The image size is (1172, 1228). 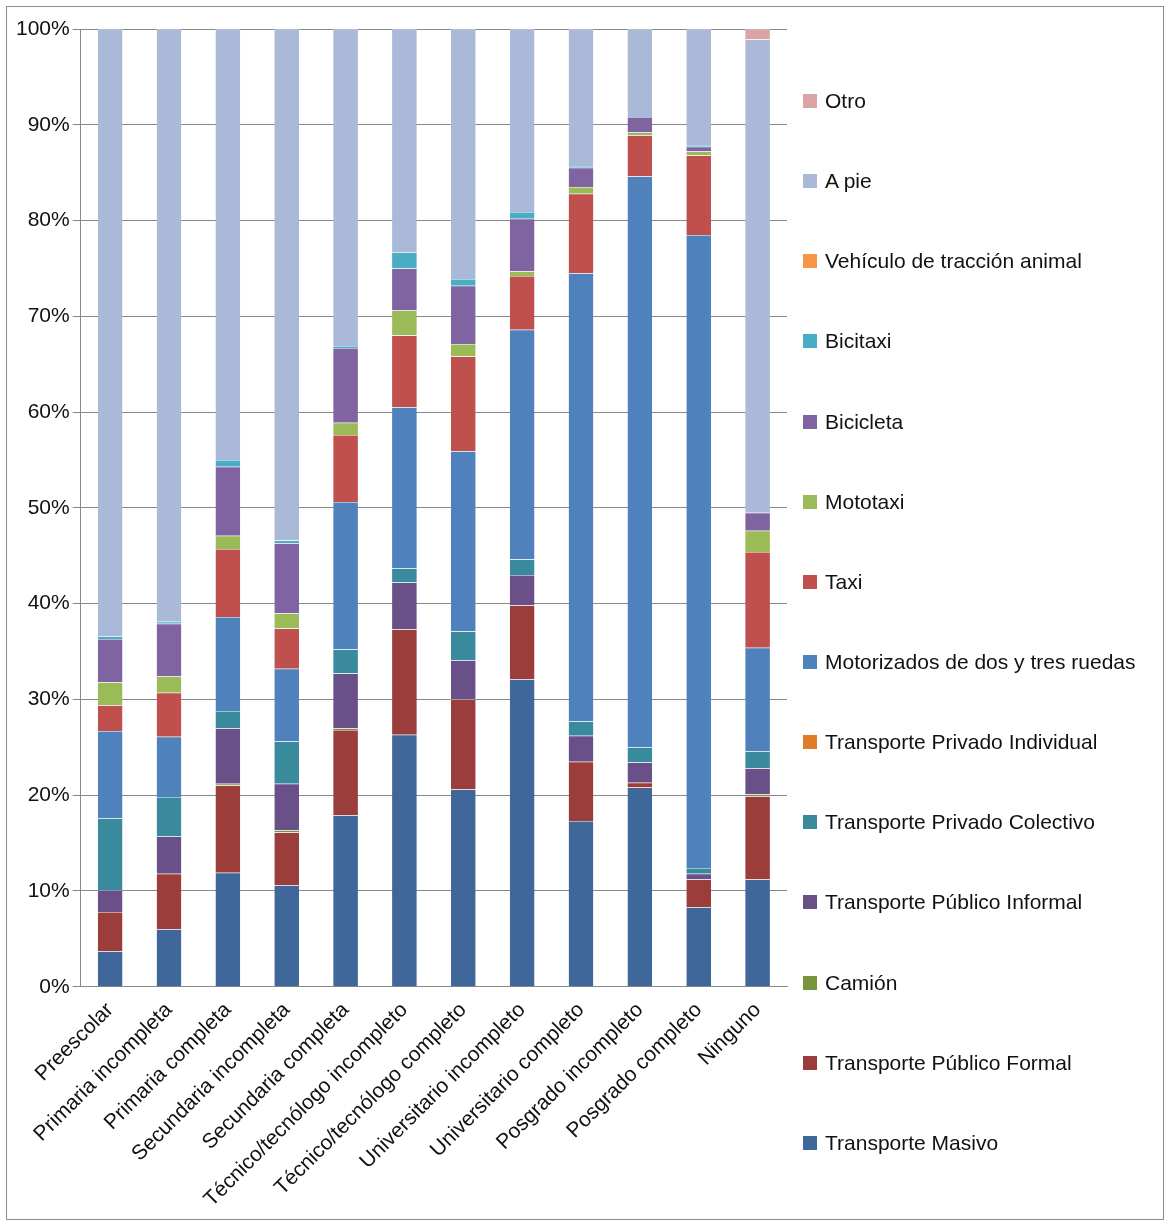 What do you see at coordinates (48, 602) in the screenshot?
I see `y-tick-label: 40%` at bounding box center [48, 602].